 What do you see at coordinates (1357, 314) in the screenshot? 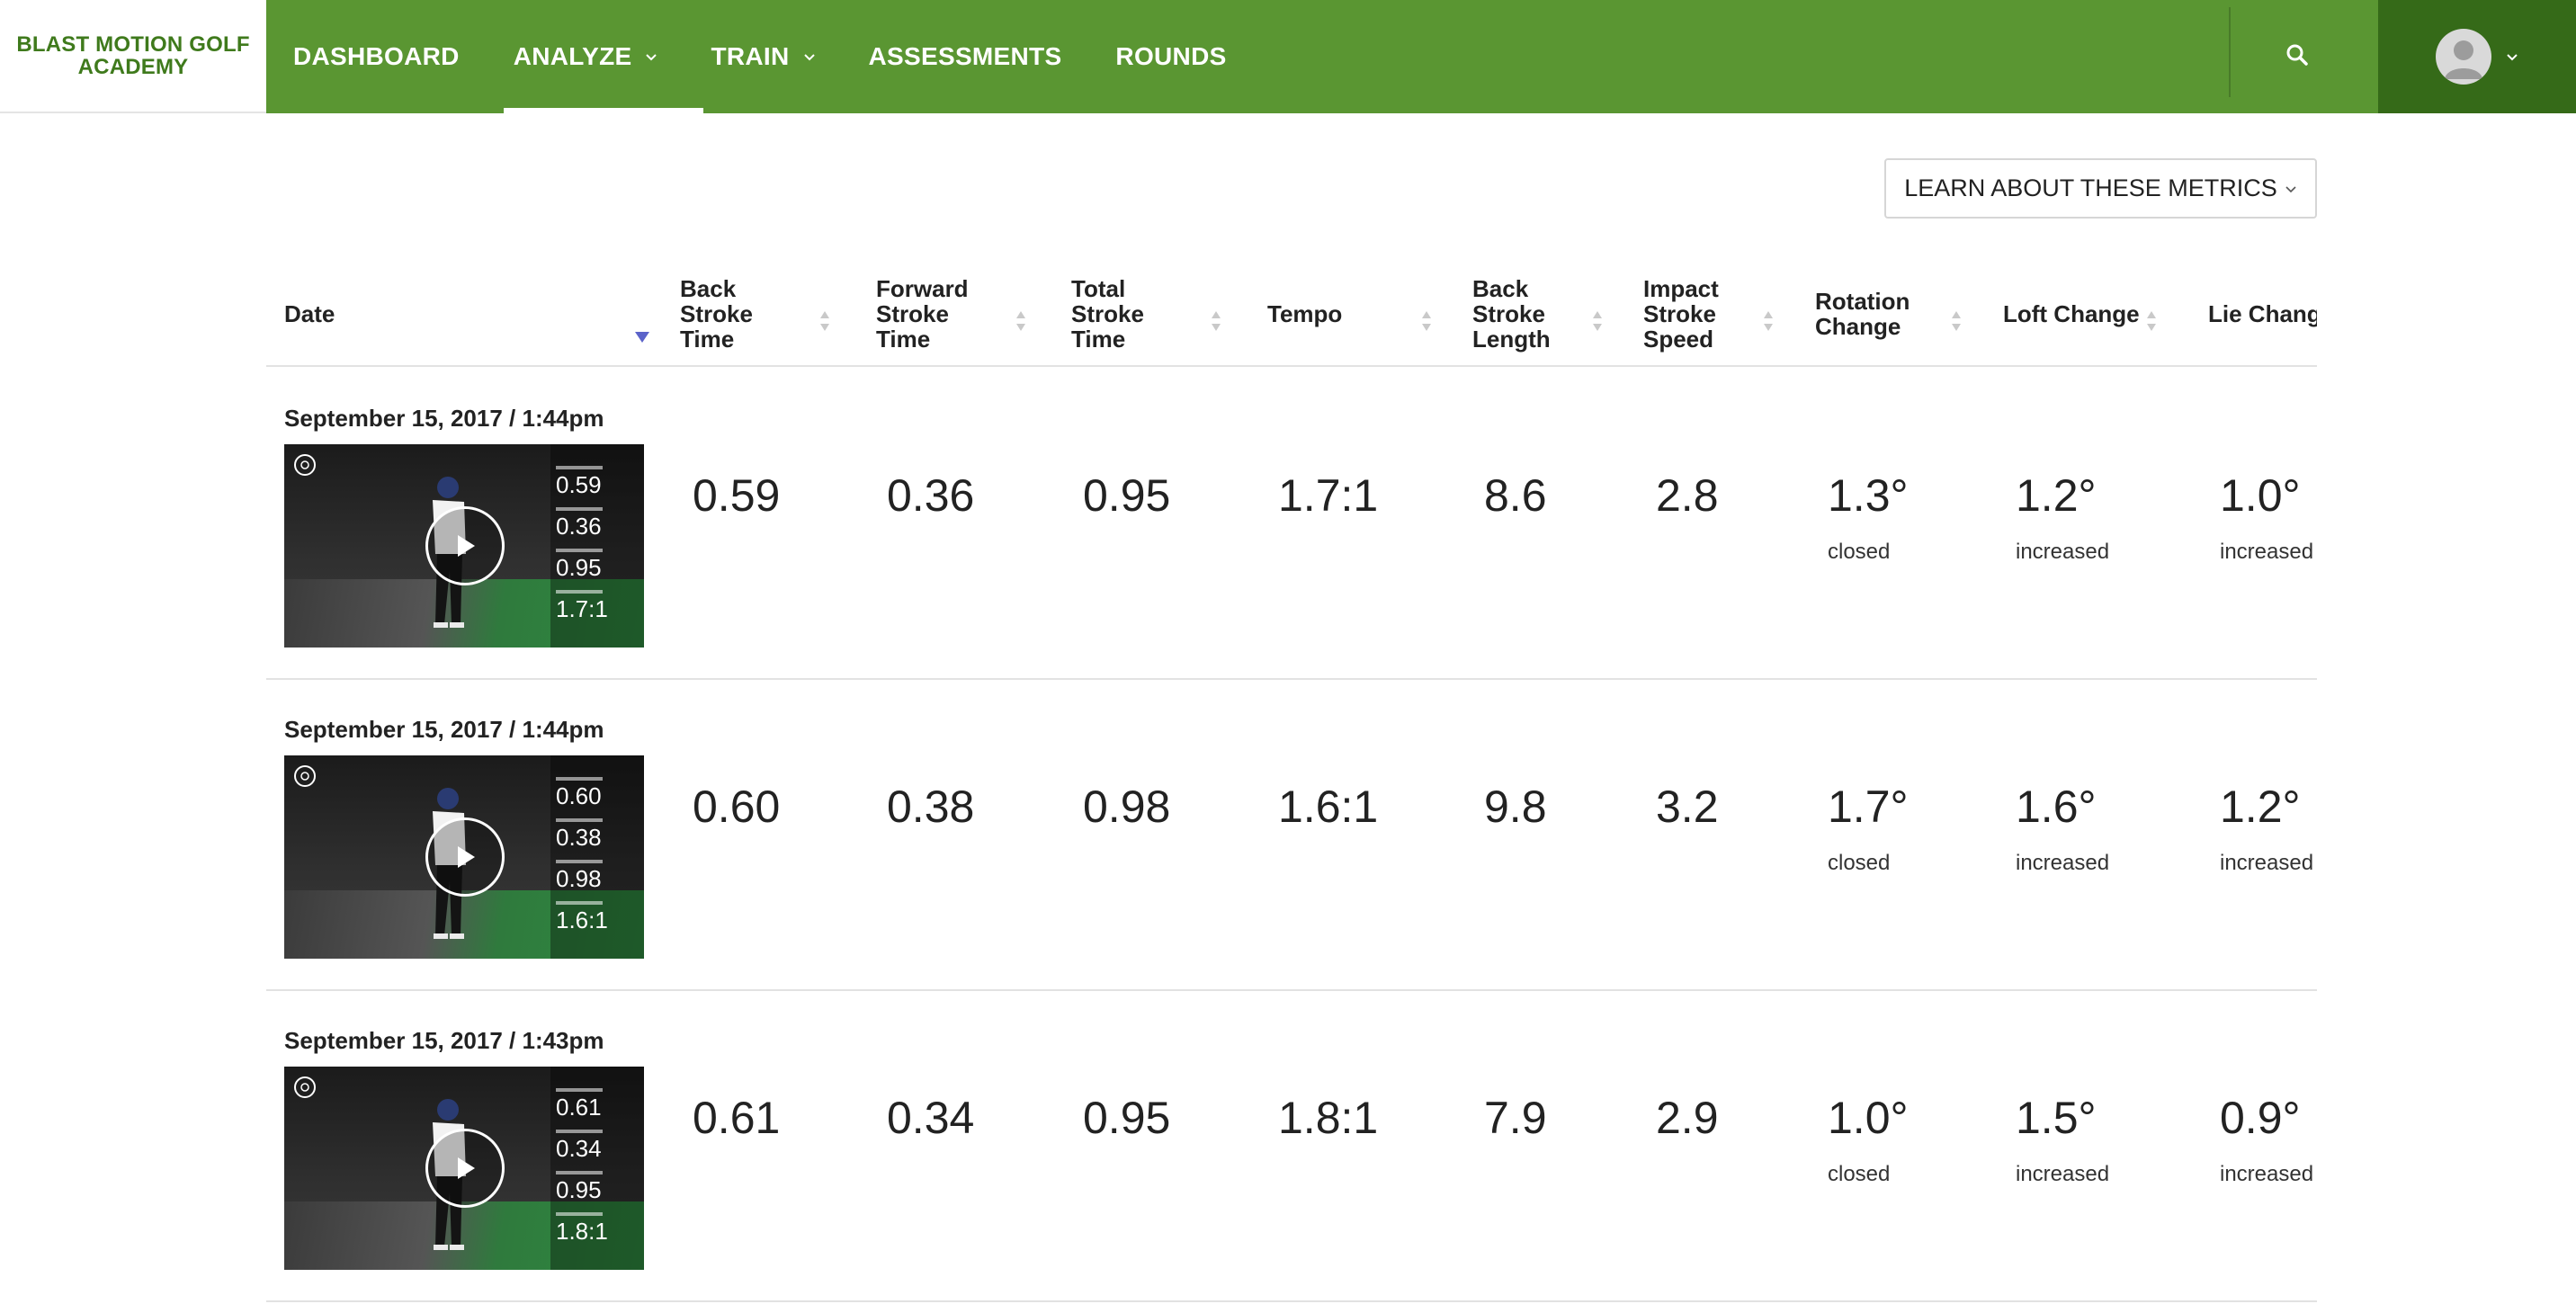
I see `column-header-tempo: Tempo` at bounding box center [1357, 314].